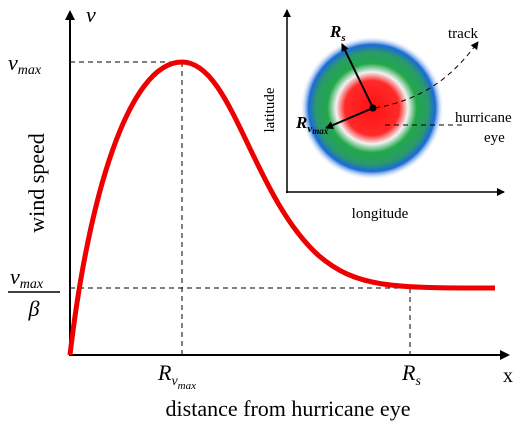  I want to click on x-label: distance from hurricane eye, so click(288, 408).